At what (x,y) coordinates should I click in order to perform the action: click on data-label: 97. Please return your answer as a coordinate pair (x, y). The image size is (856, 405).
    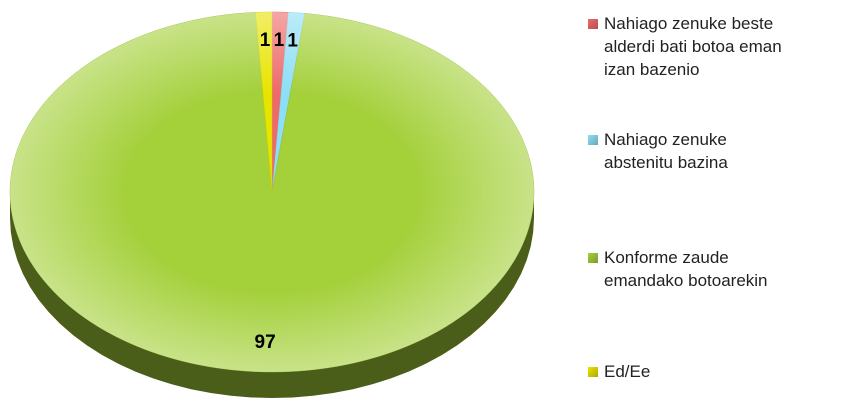
    Looking at the image, I should click on (265, 342).